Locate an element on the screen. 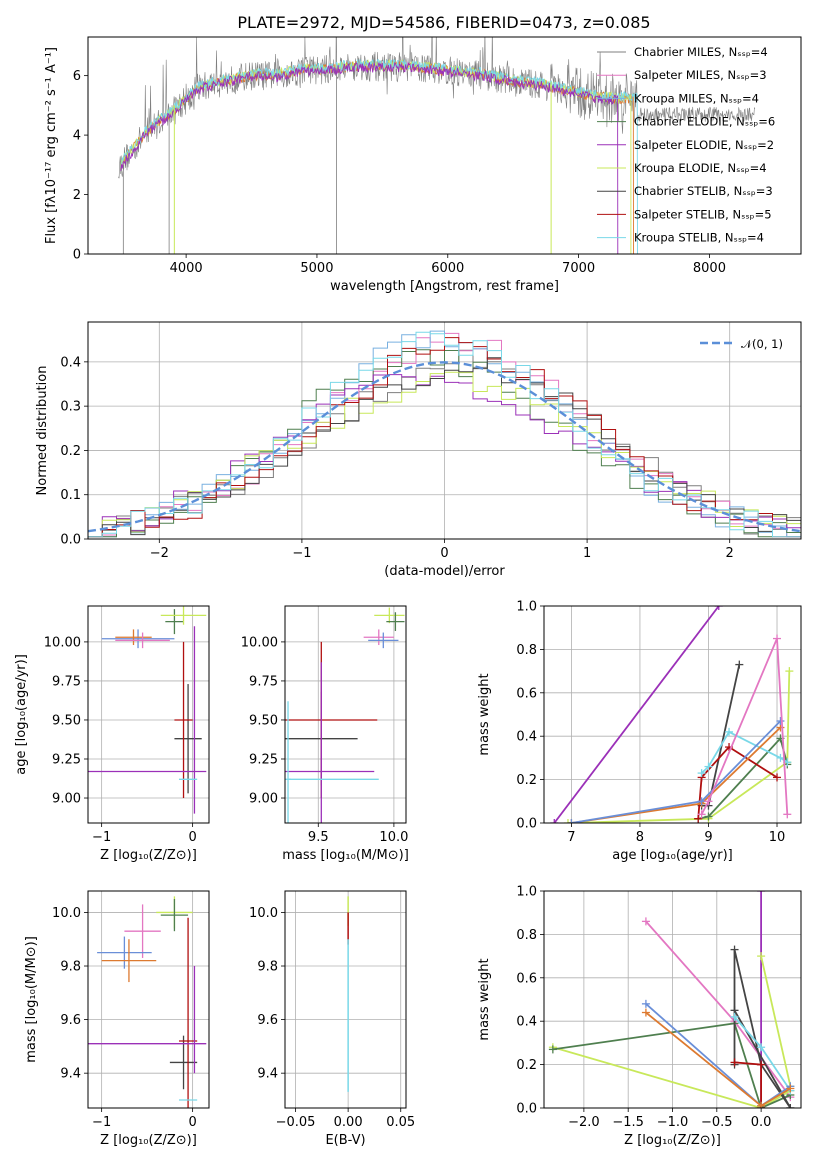 This screenshot has height=1170, width=819. x-tick-label: 6000 is located at coordinates (447, 268).